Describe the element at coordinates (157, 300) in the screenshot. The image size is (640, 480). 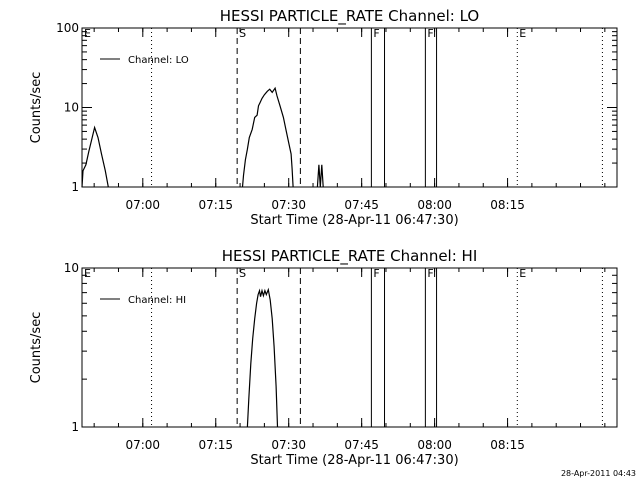
I see `legend-entry: Channel: HI` at that location.